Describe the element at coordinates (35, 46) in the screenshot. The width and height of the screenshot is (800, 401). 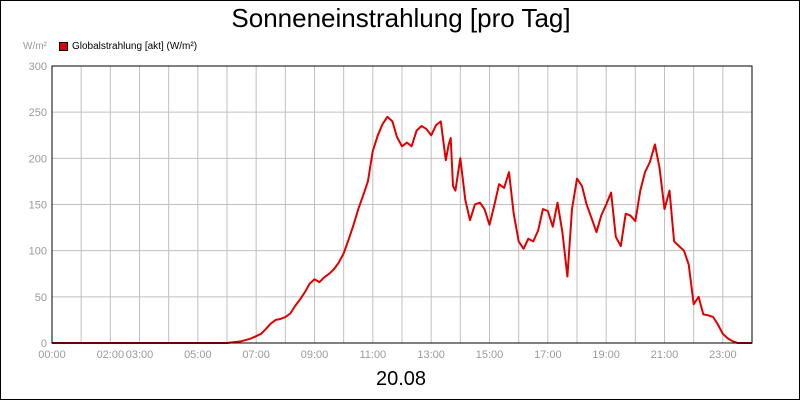
I see `y-axis-unit: W/m²` at that location.